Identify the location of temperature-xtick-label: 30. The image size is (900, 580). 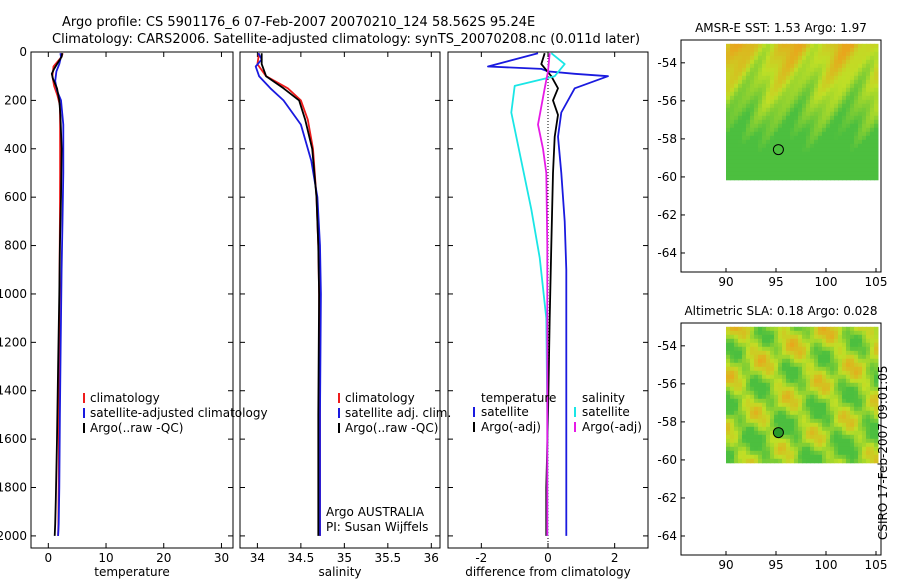
(221, 558).